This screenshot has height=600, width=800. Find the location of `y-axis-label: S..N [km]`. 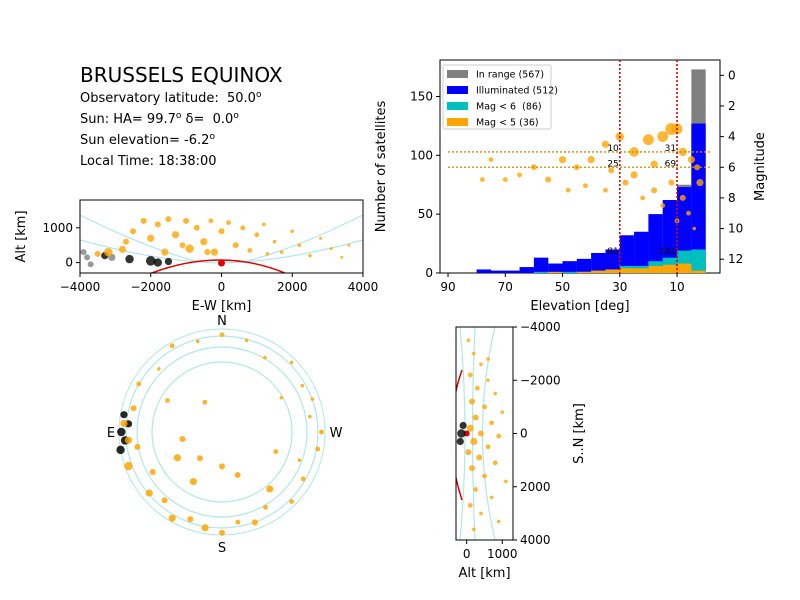

y-axis-label: S..N [km] is located at coordinates (579, 433).